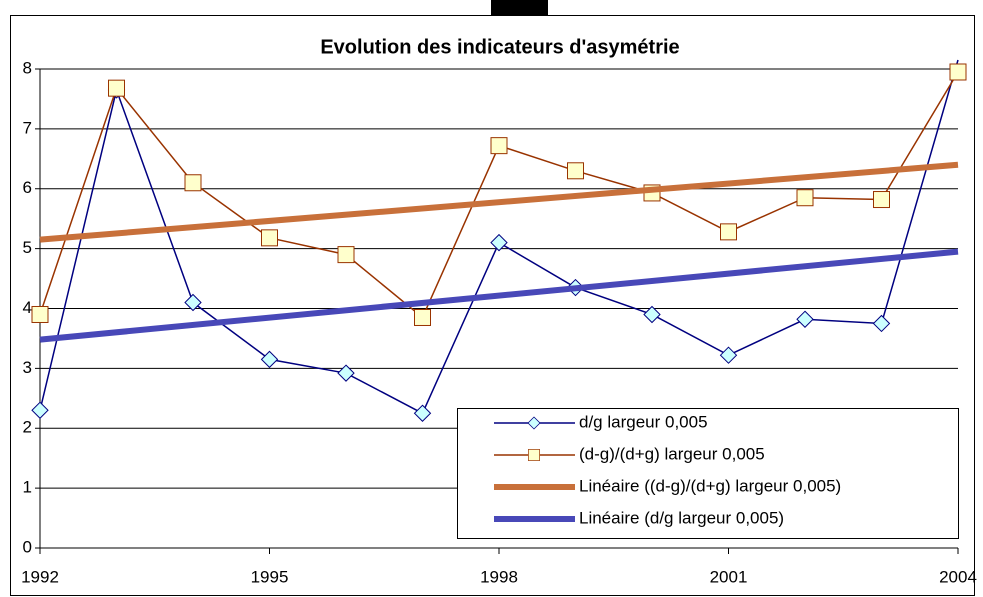 This screenshot has height=597, width=983. What do you see at coordinates (672, 453) in the screenshot?
I see `legend-label: (d-g)/(d+g) largeur 0,005` at bounding box center [672, 453].